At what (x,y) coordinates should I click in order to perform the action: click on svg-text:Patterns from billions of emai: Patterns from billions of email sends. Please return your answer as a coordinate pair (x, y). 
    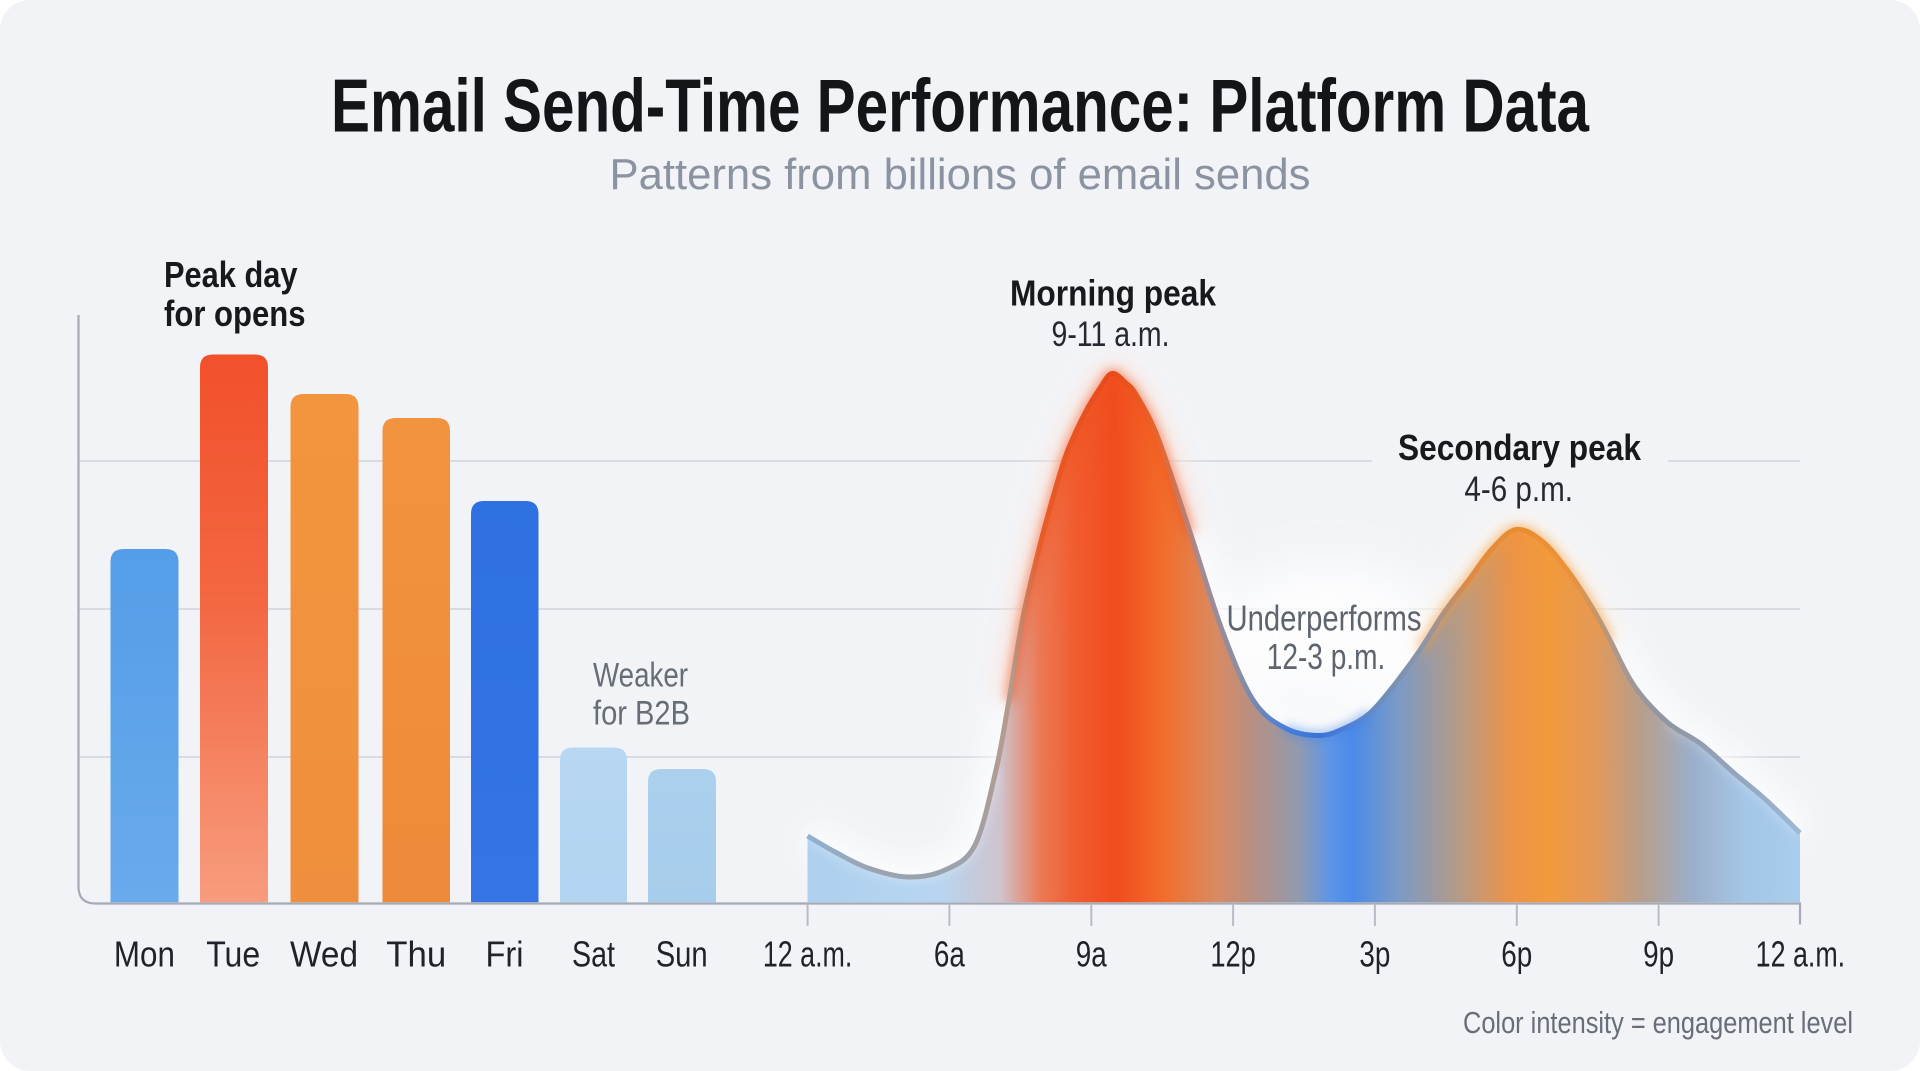
    Looking at the image, I should click on (960, 174).